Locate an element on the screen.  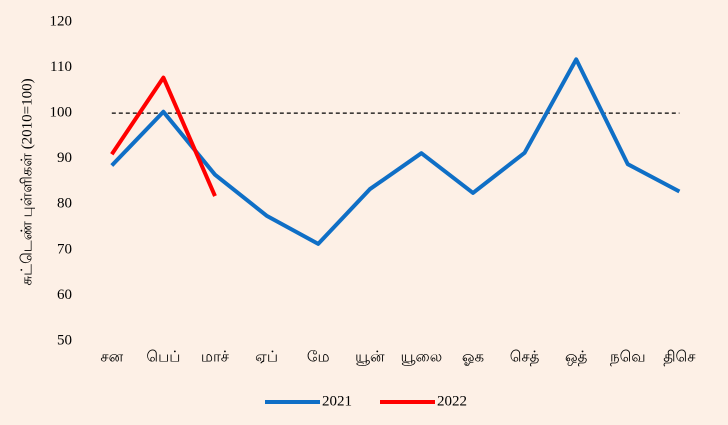
y-tick-label: 50 is located at coordinates (64, 340).